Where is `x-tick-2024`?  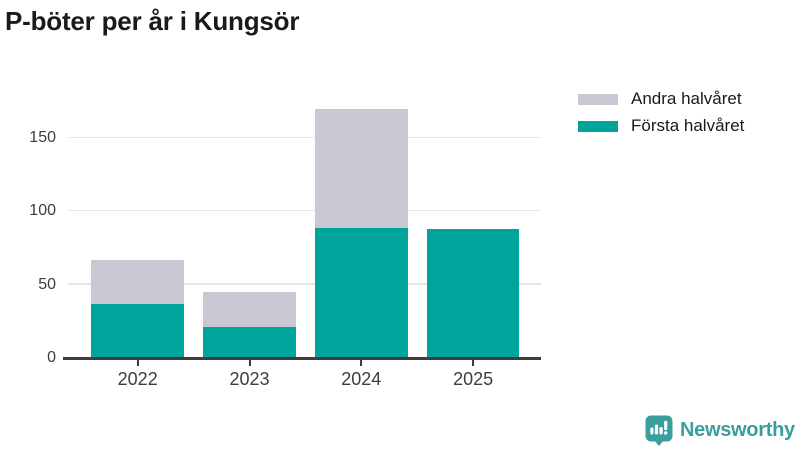
x-tick-2024 is located at coordinates (361, 363).